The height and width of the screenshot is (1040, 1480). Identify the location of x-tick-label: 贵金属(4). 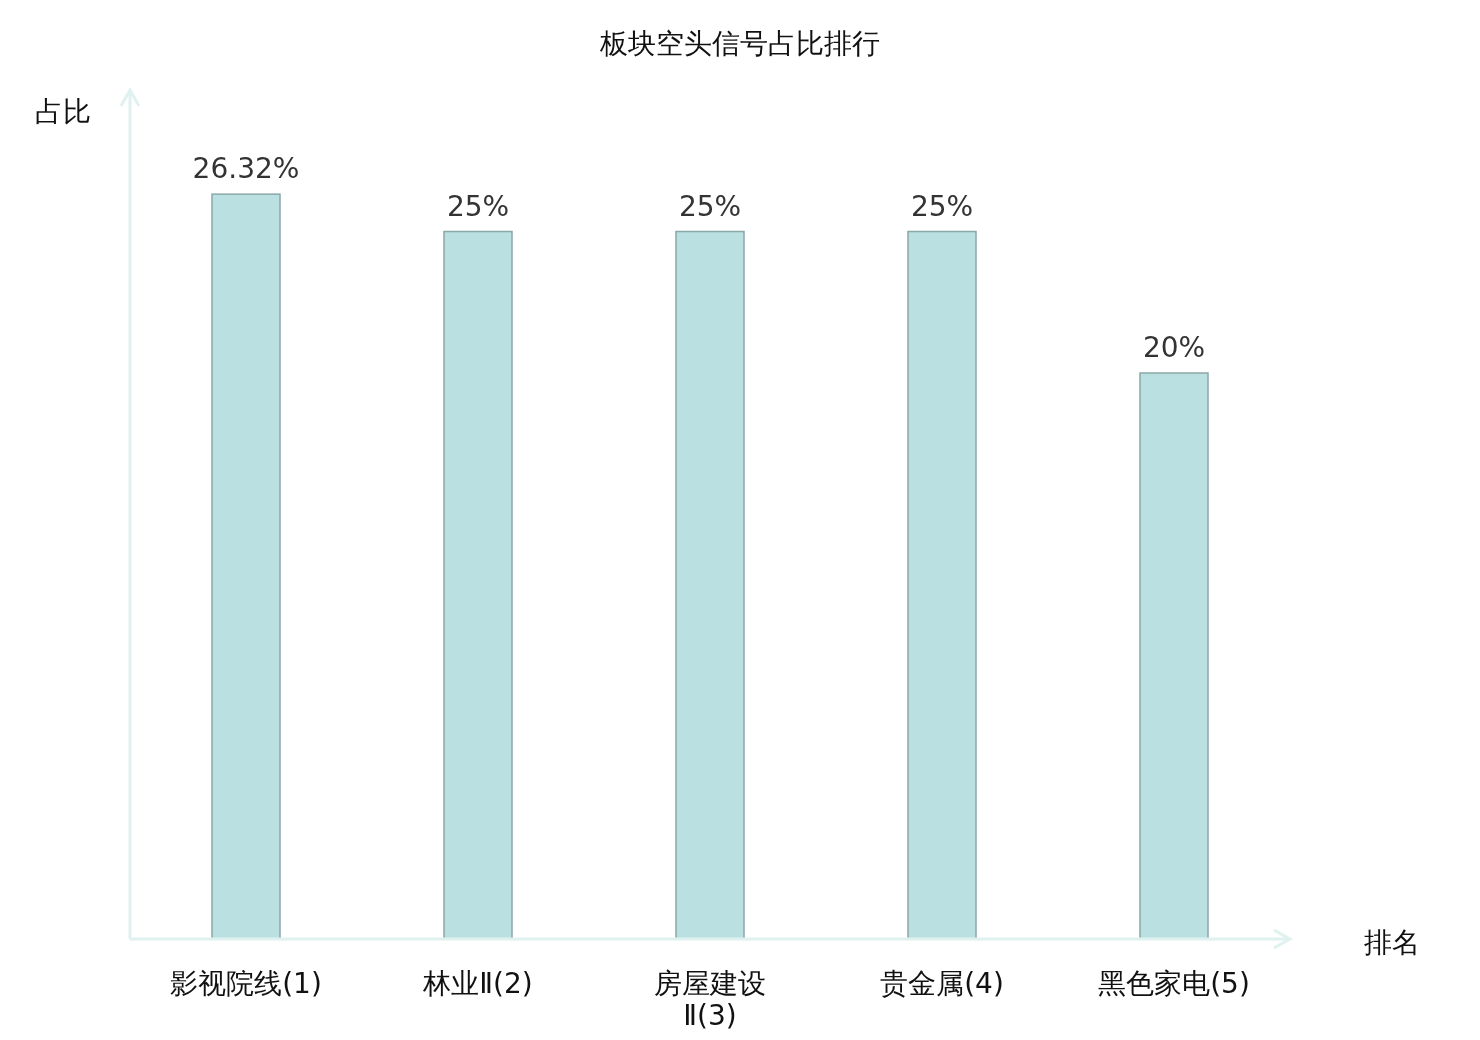
(942, 983).